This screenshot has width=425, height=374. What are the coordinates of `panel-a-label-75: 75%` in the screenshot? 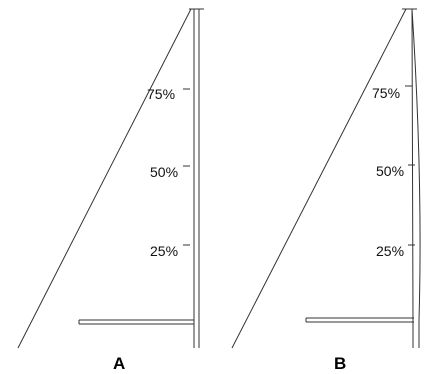 It's located at (161, 94).